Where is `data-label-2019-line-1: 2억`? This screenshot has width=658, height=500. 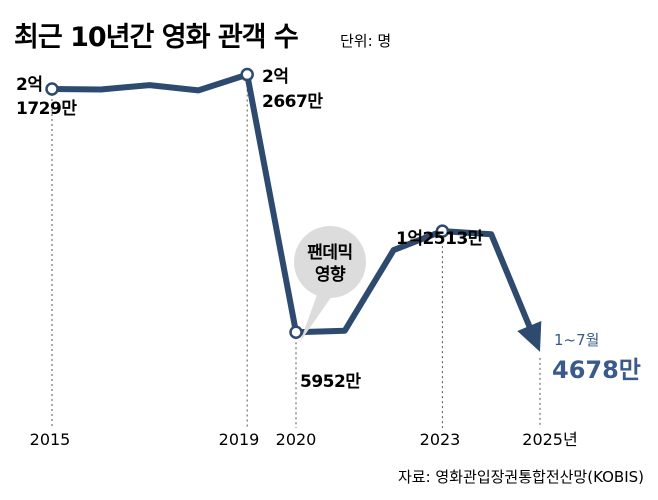
data-label-2019-line-1: 2억 is located at coordinates (275, 77).